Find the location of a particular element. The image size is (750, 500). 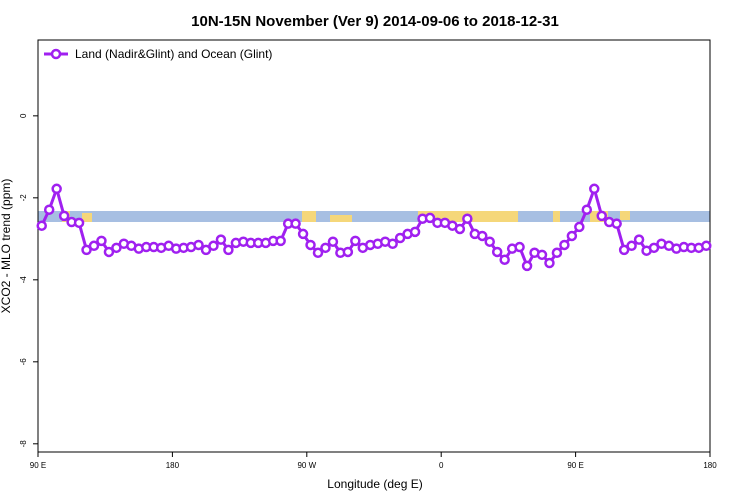

x-axis-label: Longitude (deg E) is located at coordinates (374, 484).